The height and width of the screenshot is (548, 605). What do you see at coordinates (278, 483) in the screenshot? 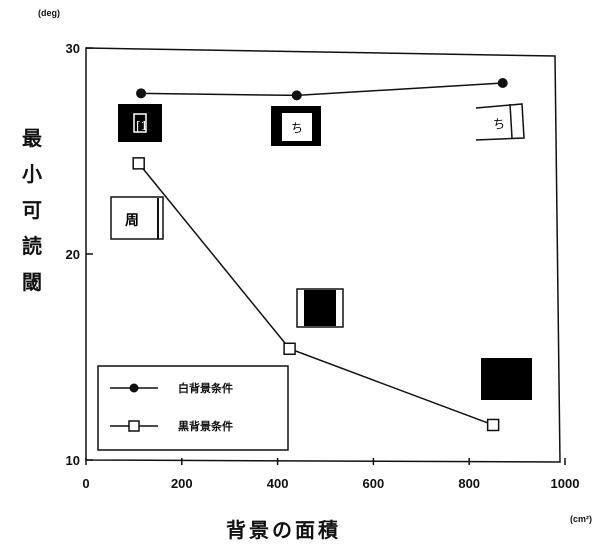
I see `x-tick-label: 400` at bounding box center [278, 483].